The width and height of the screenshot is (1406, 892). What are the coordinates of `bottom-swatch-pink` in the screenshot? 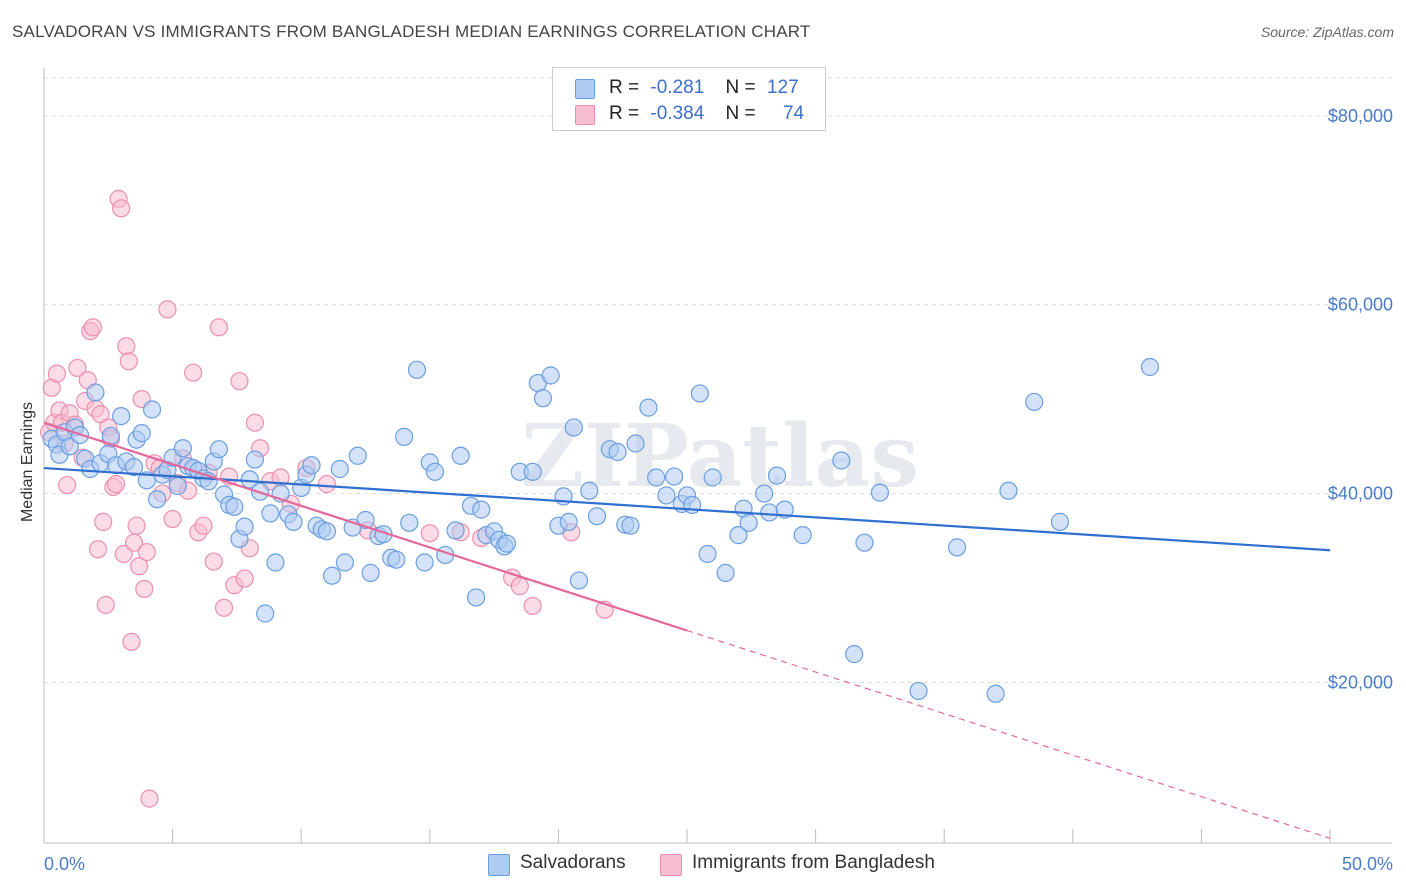 It's located at (671, 865).